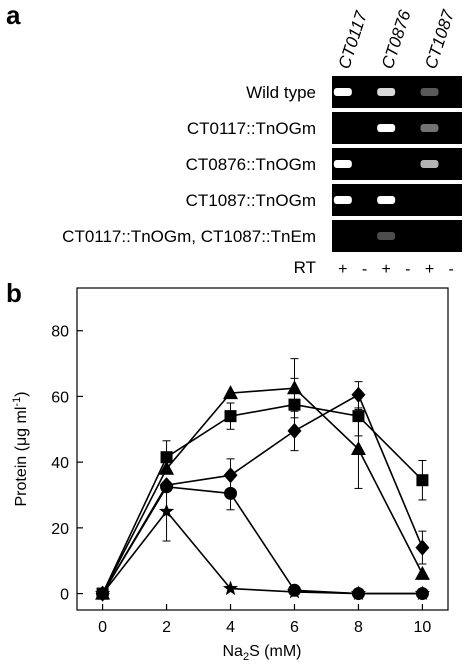  I want to click on gel-row-label: Wild type, so click(281, 92).